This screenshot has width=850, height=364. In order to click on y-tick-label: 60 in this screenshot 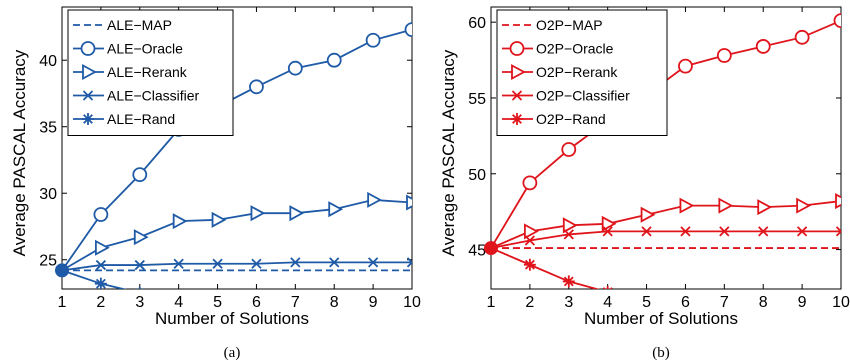, I will do `click(477, 23)`.